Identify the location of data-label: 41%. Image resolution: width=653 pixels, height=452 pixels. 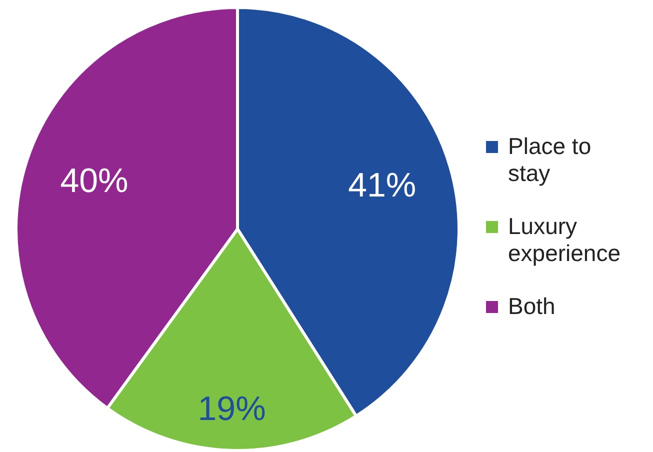
(382, 185).